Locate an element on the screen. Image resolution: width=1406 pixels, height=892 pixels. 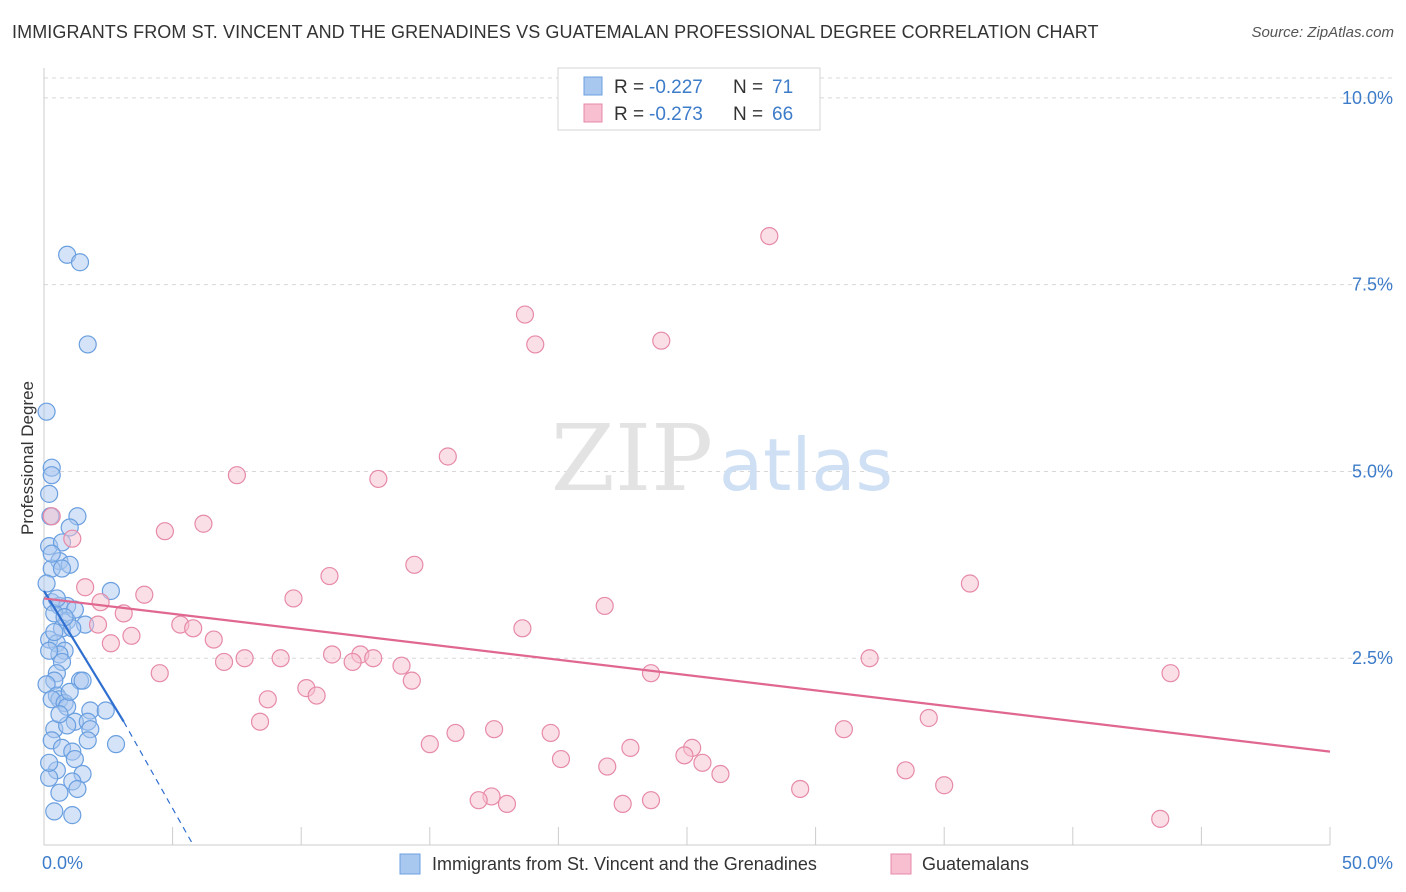
y-tick-label-2: 7.5% is located at coordinates (1372, 285).